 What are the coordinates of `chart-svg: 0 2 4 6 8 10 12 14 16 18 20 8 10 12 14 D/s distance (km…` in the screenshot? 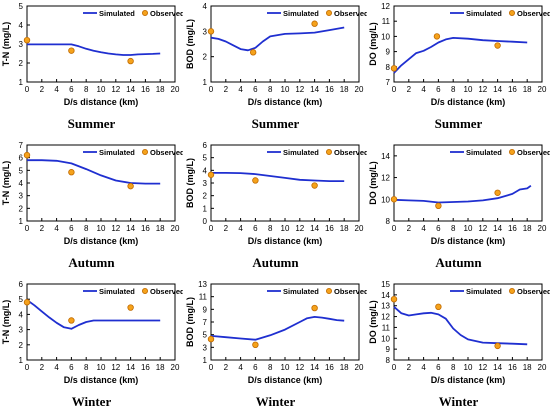 It's located at (459, 195).